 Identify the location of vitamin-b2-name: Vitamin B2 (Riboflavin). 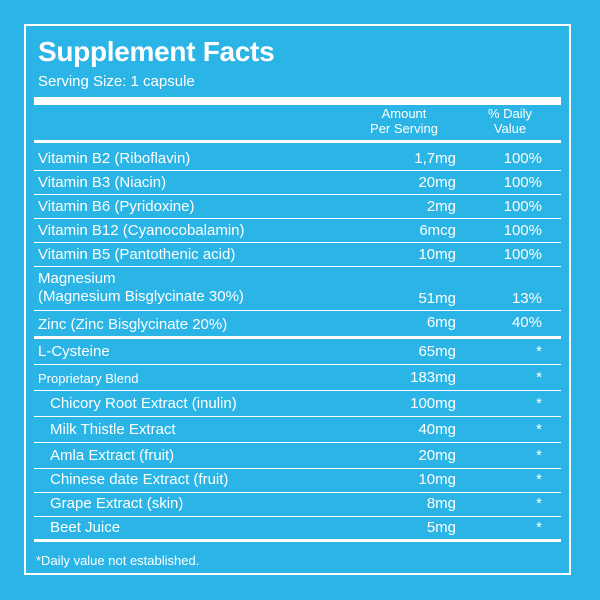
(114, 158).